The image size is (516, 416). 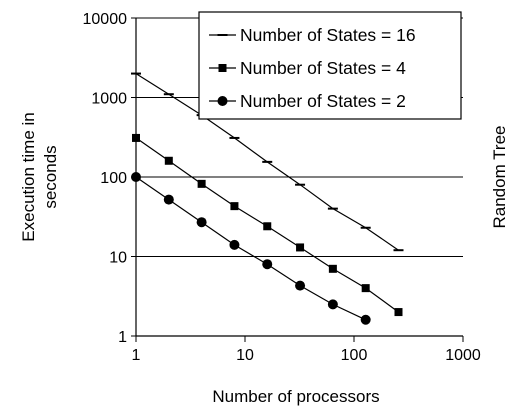 I want to click on y-tick-labels: 1 10 100 1000 10000, so click(x=105, y=178).